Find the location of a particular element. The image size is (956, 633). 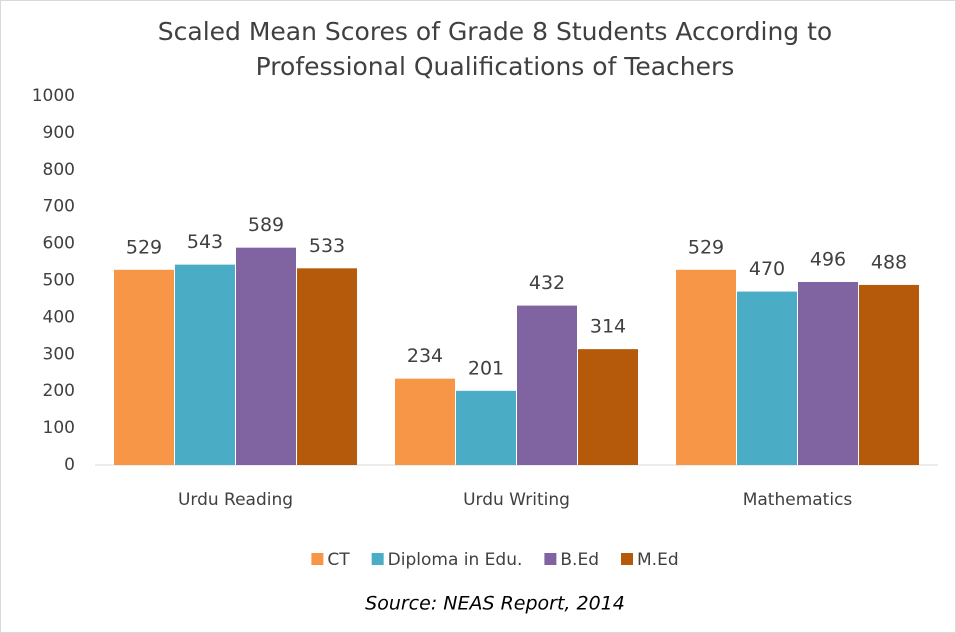

y-tick-label: 800 is located at coordinates (59, 170).